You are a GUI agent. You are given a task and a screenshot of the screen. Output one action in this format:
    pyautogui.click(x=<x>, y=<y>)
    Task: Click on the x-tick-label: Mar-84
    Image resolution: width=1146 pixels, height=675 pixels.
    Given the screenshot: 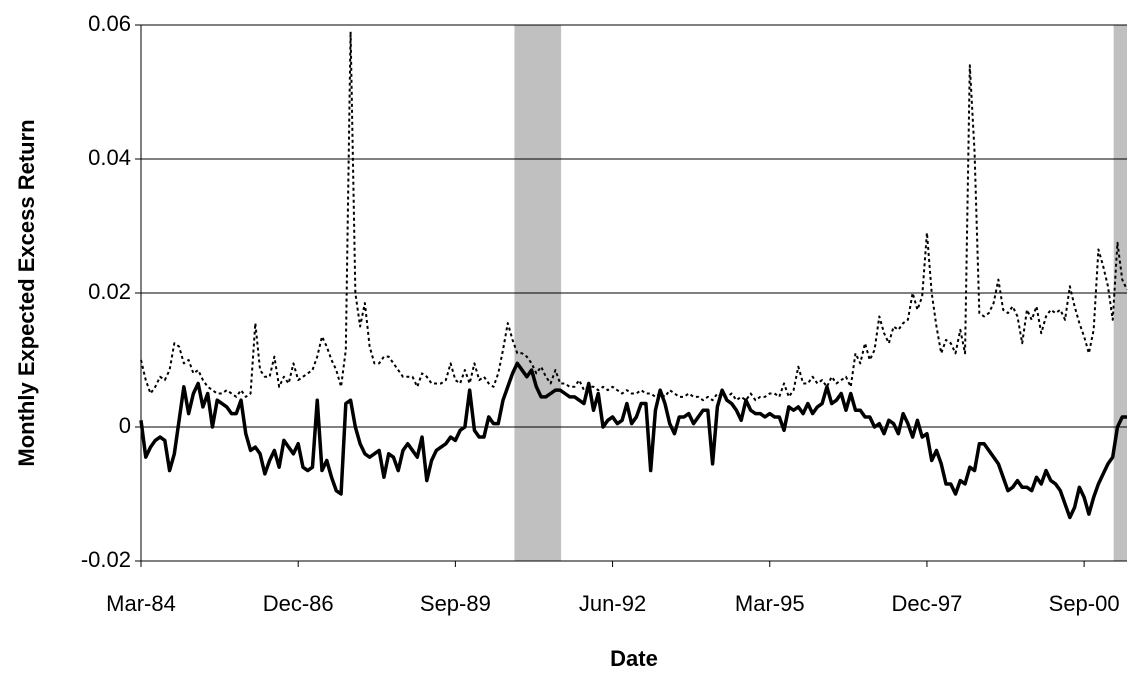 What is the action you would take?
    pyautogui.click(x=141, y=603)
    